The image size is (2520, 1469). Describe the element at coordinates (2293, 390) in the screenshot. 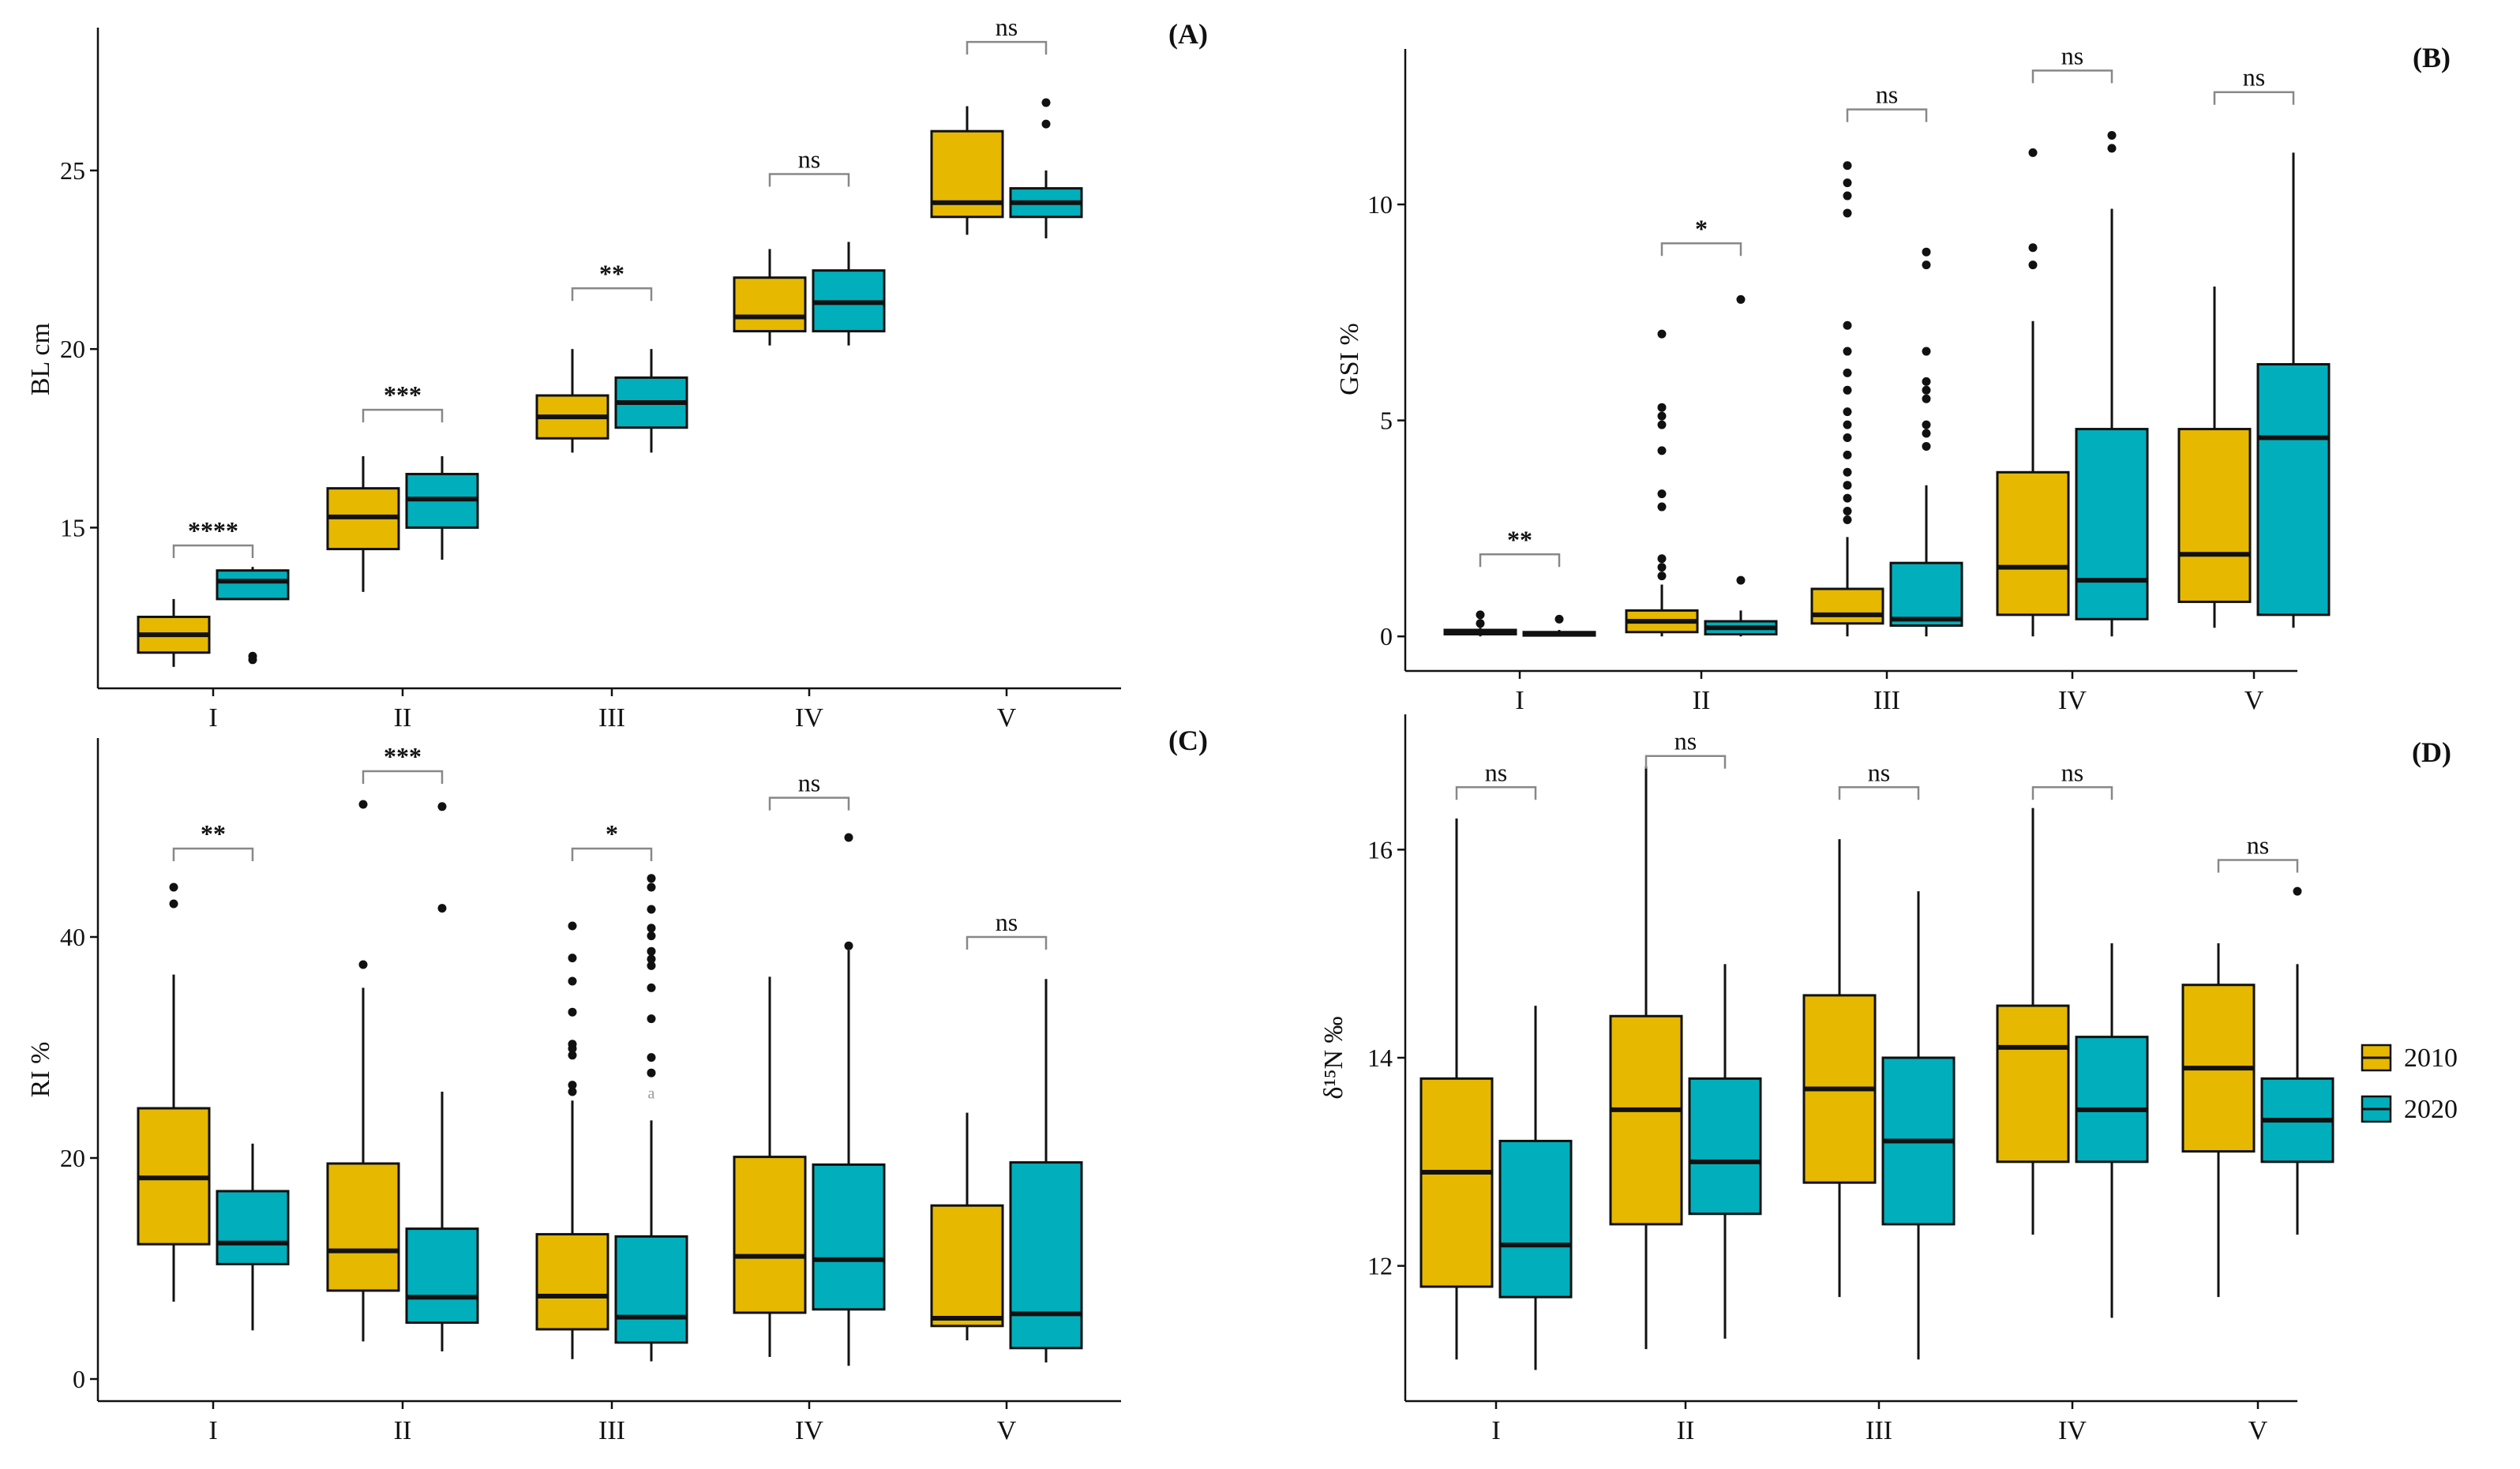

I see `box-2020-V` at that location.